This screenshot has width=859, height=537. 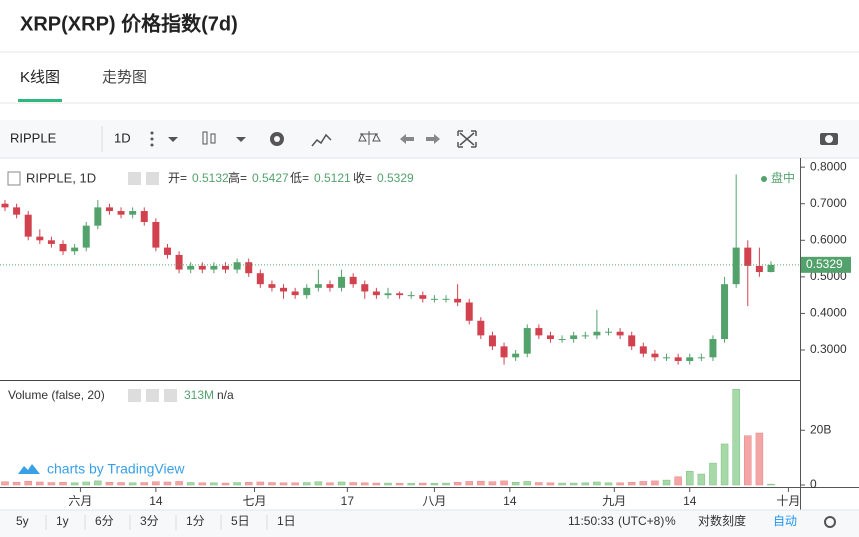 What do you see at coordinates (395, 178) in the screenshot?
I see `legend-value: 0.5329` at bounding box center [395, 178].